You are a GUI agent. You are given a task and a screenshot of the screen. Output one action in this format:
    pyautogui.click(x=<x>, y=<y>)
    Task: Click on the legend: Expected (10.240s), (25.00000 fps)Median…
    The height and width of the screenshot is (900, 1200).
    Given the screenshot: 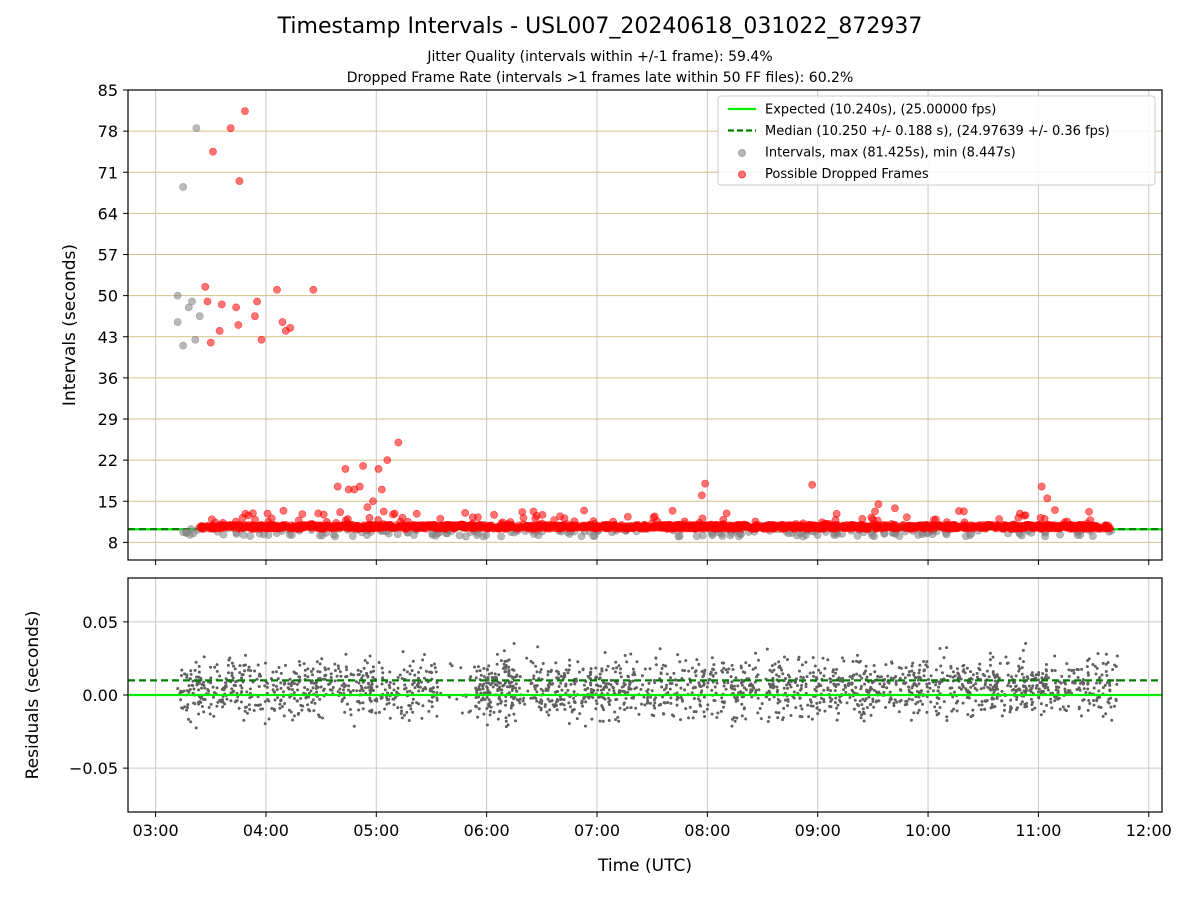 What is the action you would take?
    pyautogui.click(x=936, y=140)
    